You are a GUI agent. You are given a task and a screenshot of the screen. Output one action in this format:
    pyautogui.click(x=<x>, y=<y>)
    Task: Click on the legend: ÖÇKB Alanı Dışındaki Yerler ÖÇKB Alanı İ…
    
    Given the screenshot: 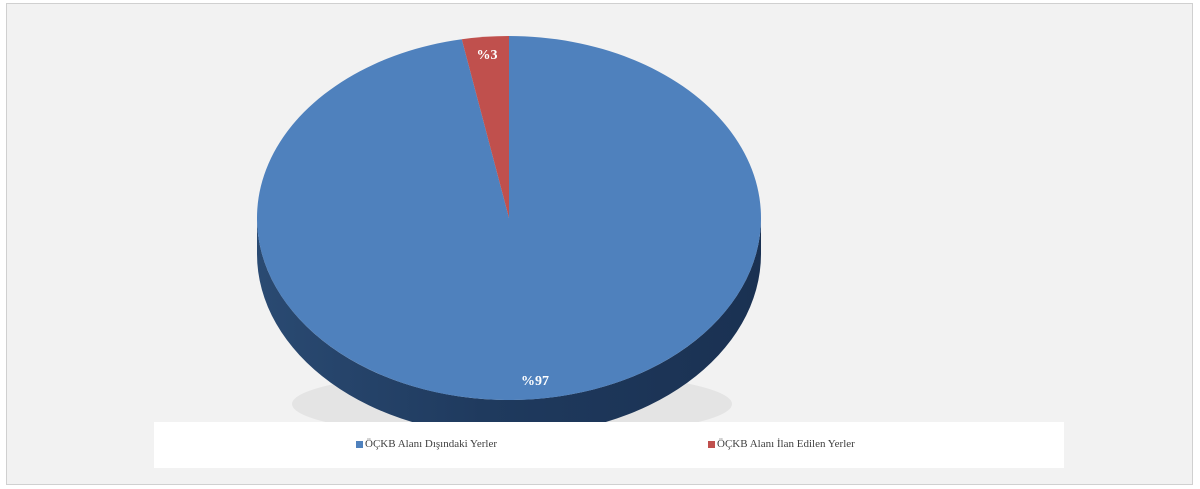 What is the action you would take?
    pyautogui.click(x=609, y=445)
    